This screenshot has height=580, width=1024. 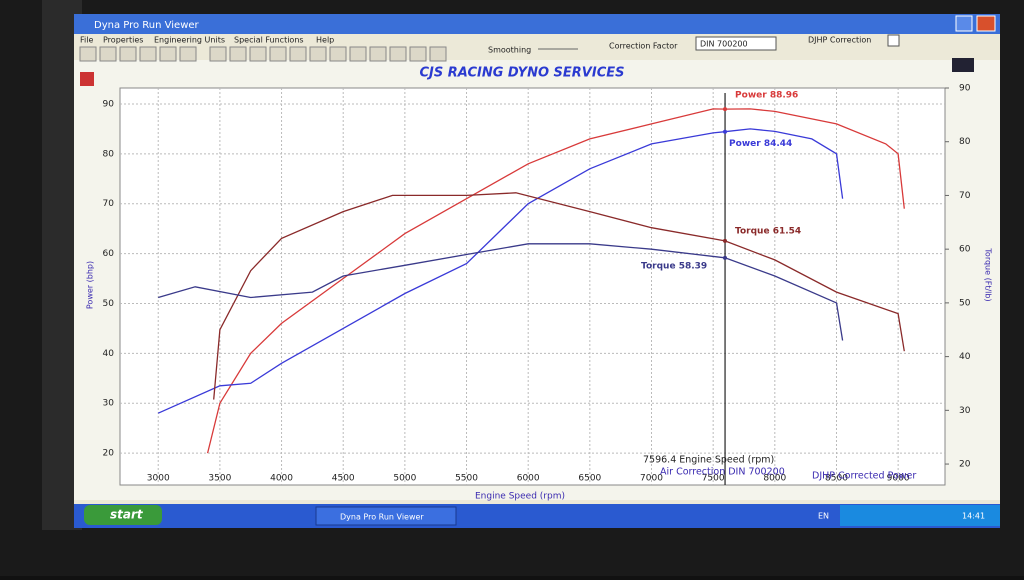 What do you see at coordinates (109, 354) in the screenshot?
I see `y-tick-label: 40` at bounding box center [109, 354].